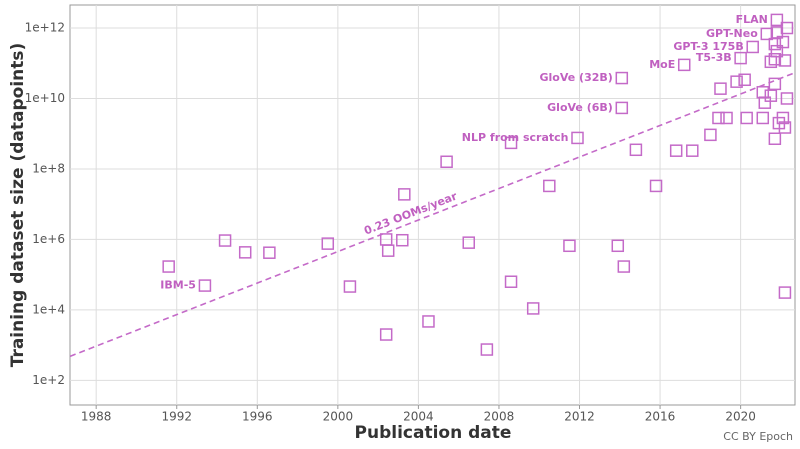 Image resolution: width=800 pixels, height=449 pixels. What do you see at coordinates (708, 46) in the screenshot?
I see `point-label: GPT-3 175B` at bounding box center [708, 46].